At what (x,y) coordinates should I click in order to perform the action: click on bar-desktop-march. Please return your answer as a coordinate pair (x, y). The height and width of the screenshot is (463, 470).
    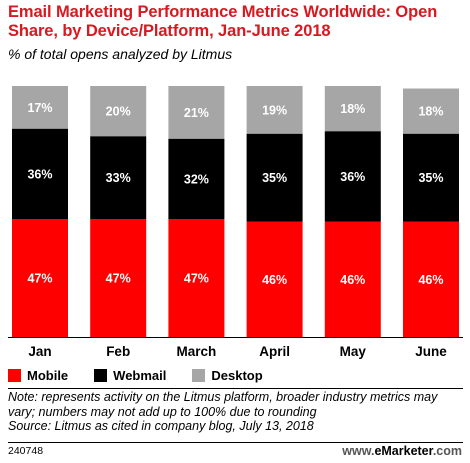
    Looking at the image, I should click on (196, 112).